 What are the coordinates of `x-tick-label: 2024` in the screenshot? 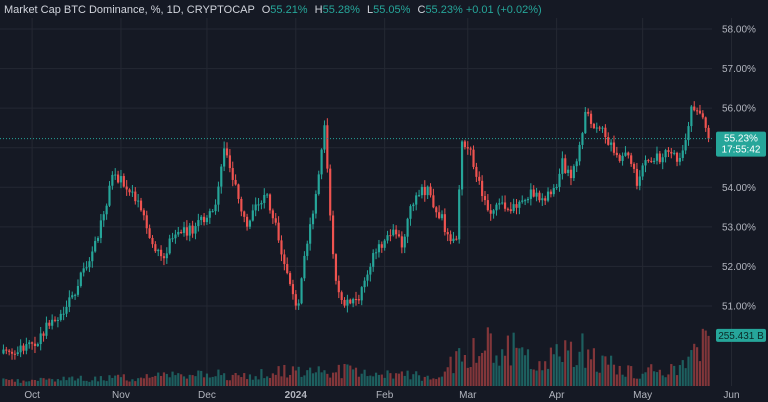 It's located at (296, 395).